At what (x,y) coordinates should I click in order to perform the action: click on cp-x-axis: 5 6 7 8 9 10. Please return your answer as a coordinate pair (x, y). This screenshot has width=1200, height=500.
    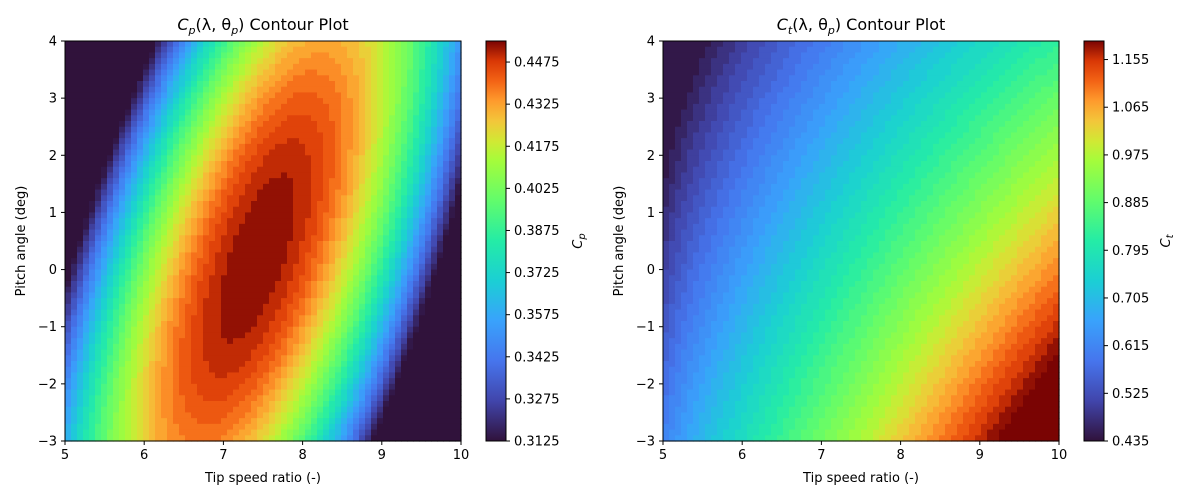
    Looking at the image, I should click on (265, 452).